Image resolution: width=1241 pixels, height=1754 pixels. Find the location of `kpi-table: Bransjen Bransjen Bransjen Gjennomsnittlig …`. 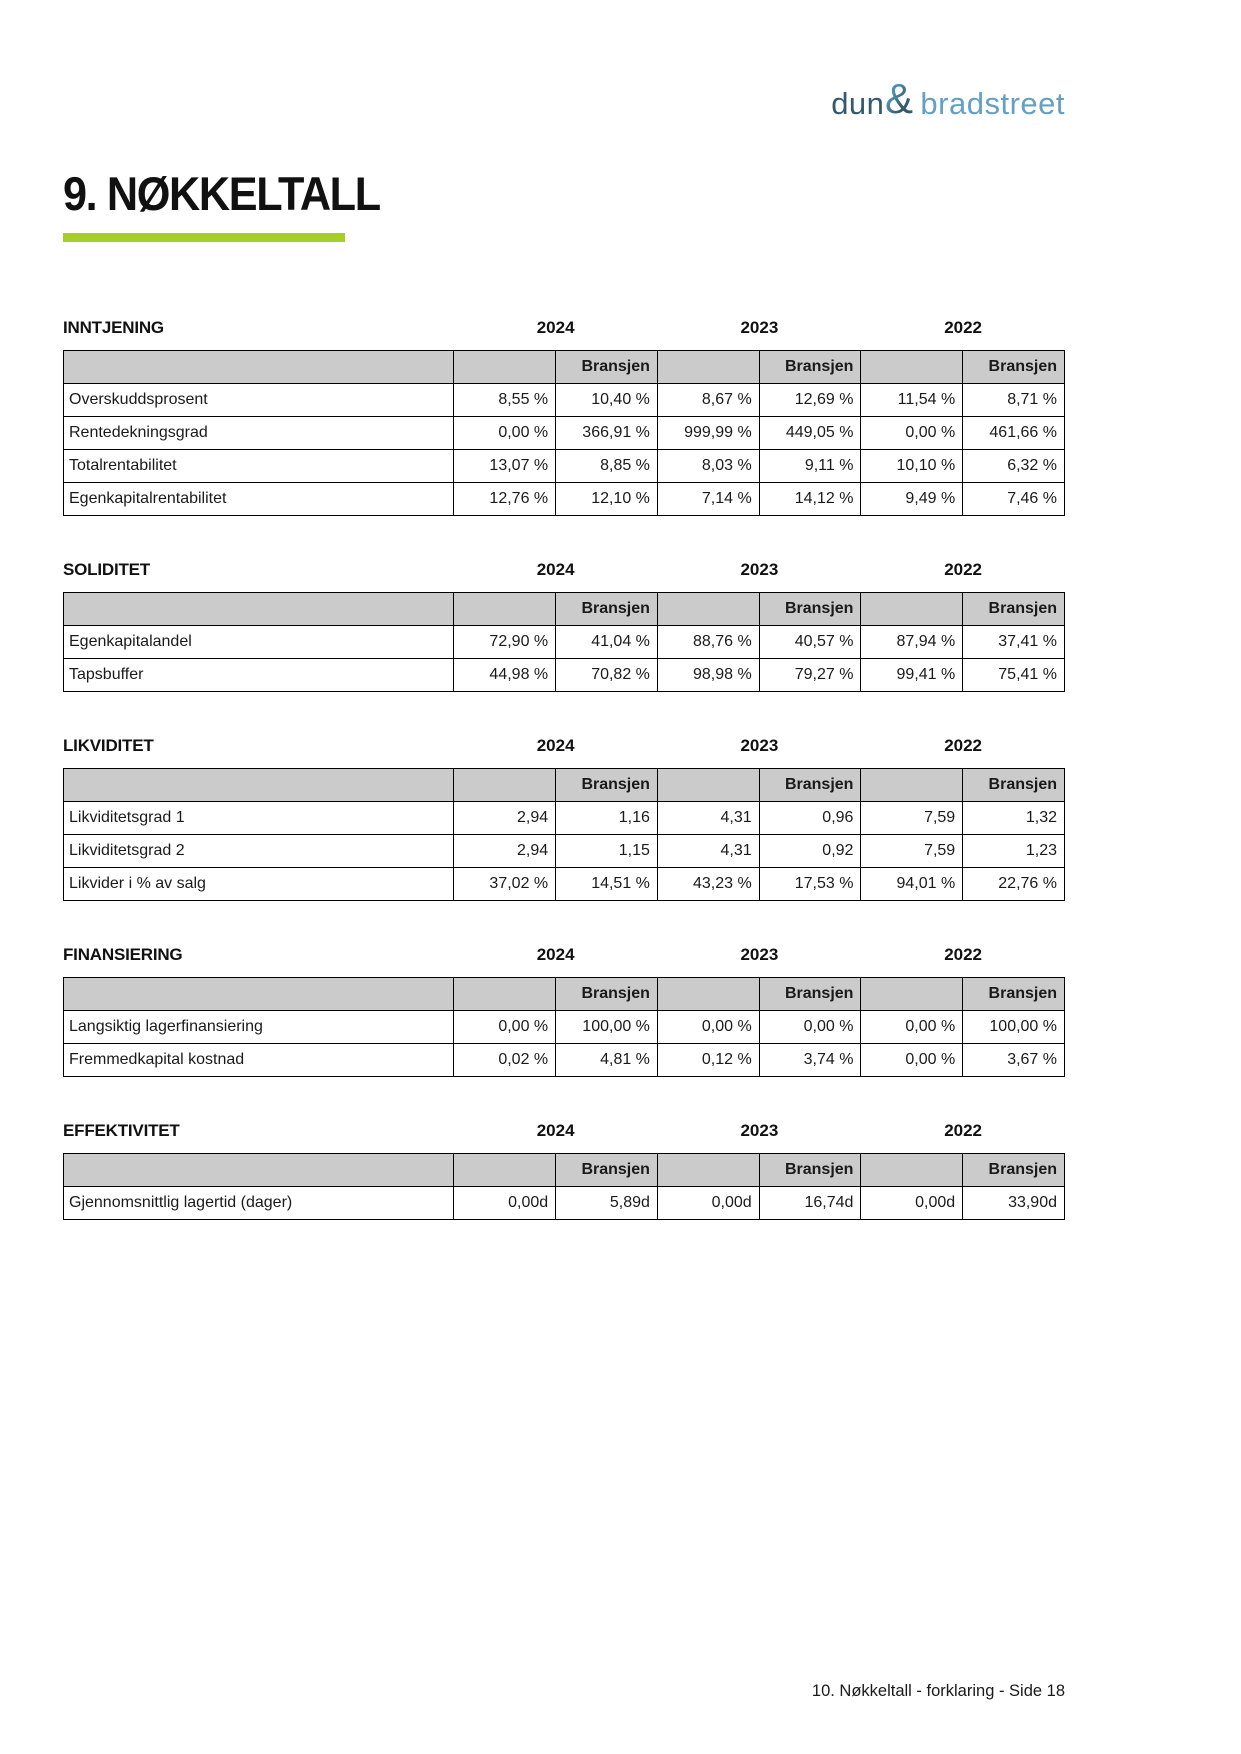

kpi-table: Bransjen Bransjen Bransjen Gjennomsnittlig … is located at coordinates (563, 1186).